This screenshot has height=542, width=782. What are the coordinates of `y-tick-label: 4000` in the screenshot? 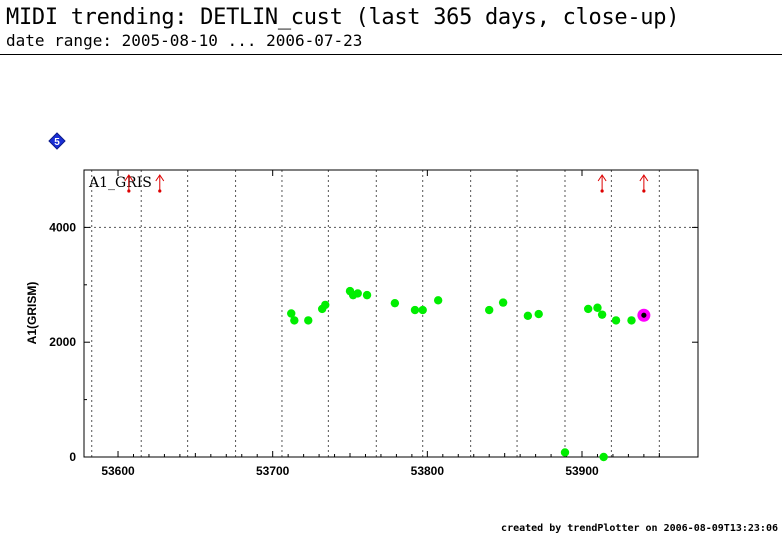 It's located at (62, 227).